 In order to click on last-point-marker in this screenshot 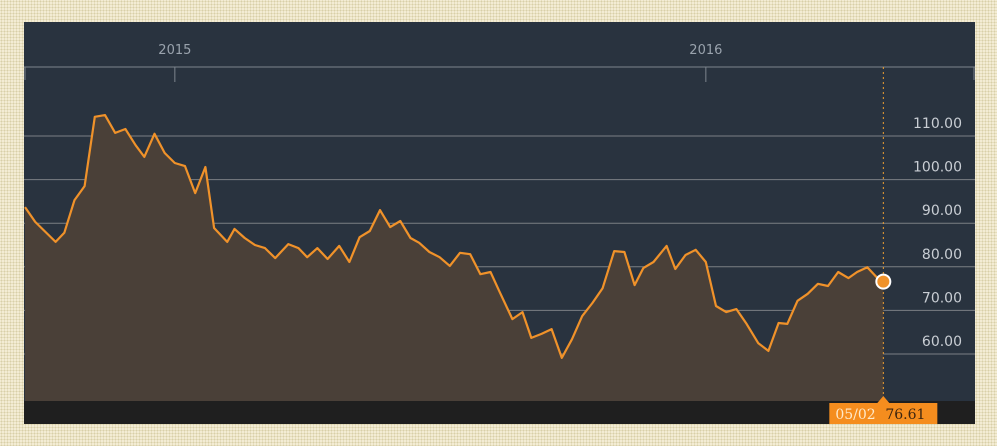, I will do `click(883, 281)`.